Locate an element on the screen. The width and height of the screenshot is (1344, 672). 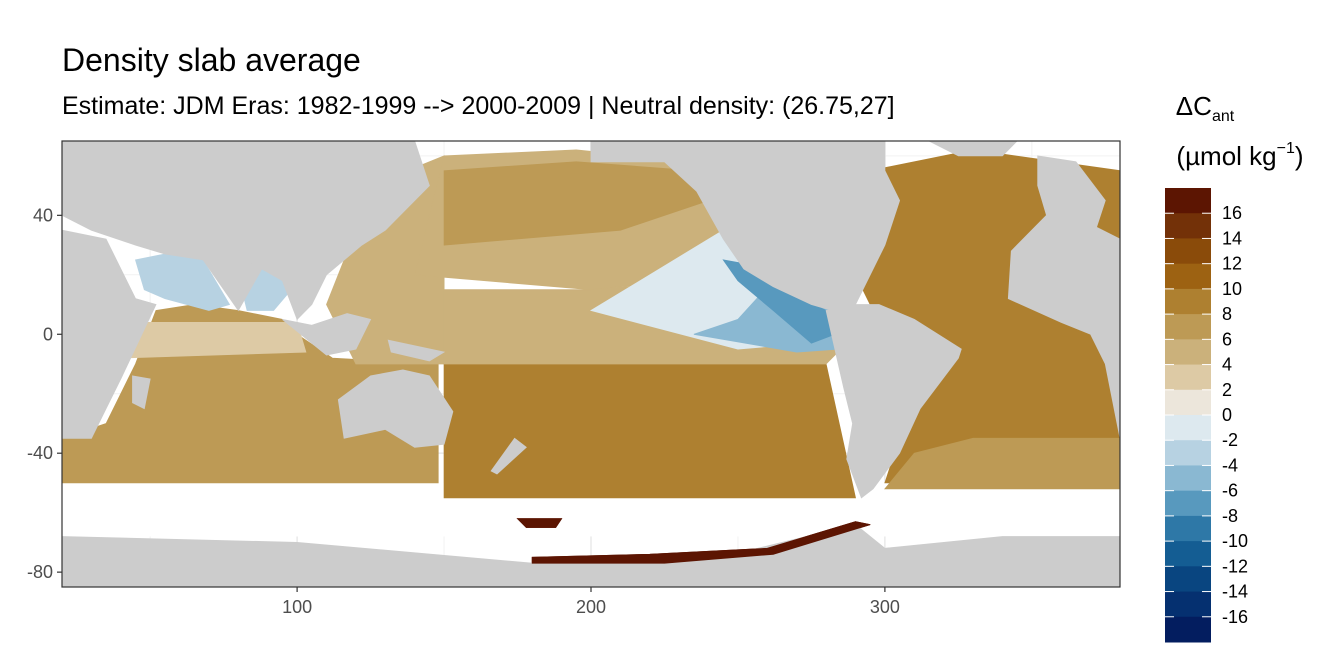
land-australia is located at coordinates (395, 408).